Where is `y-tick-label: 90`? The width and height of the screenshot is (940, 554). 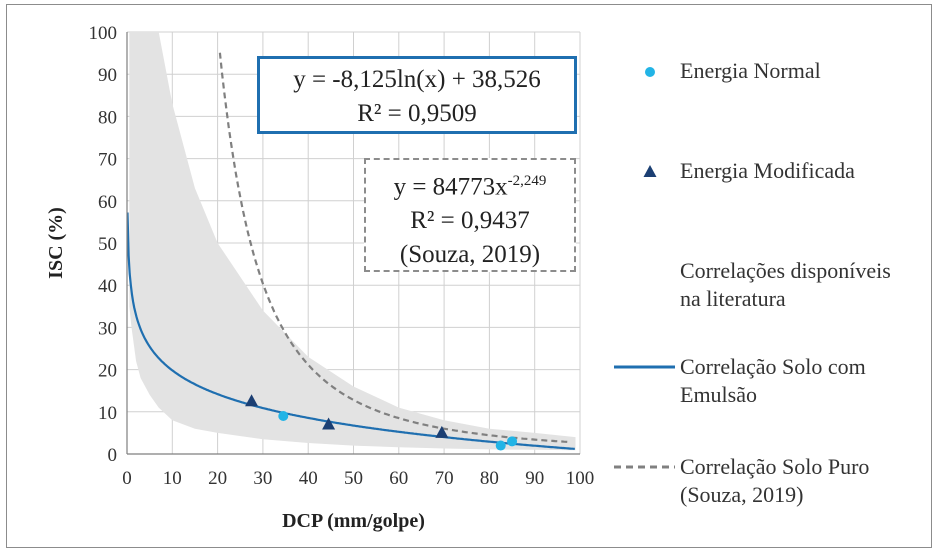
y-tick-label: 90 is located at coordinates (107, 75).